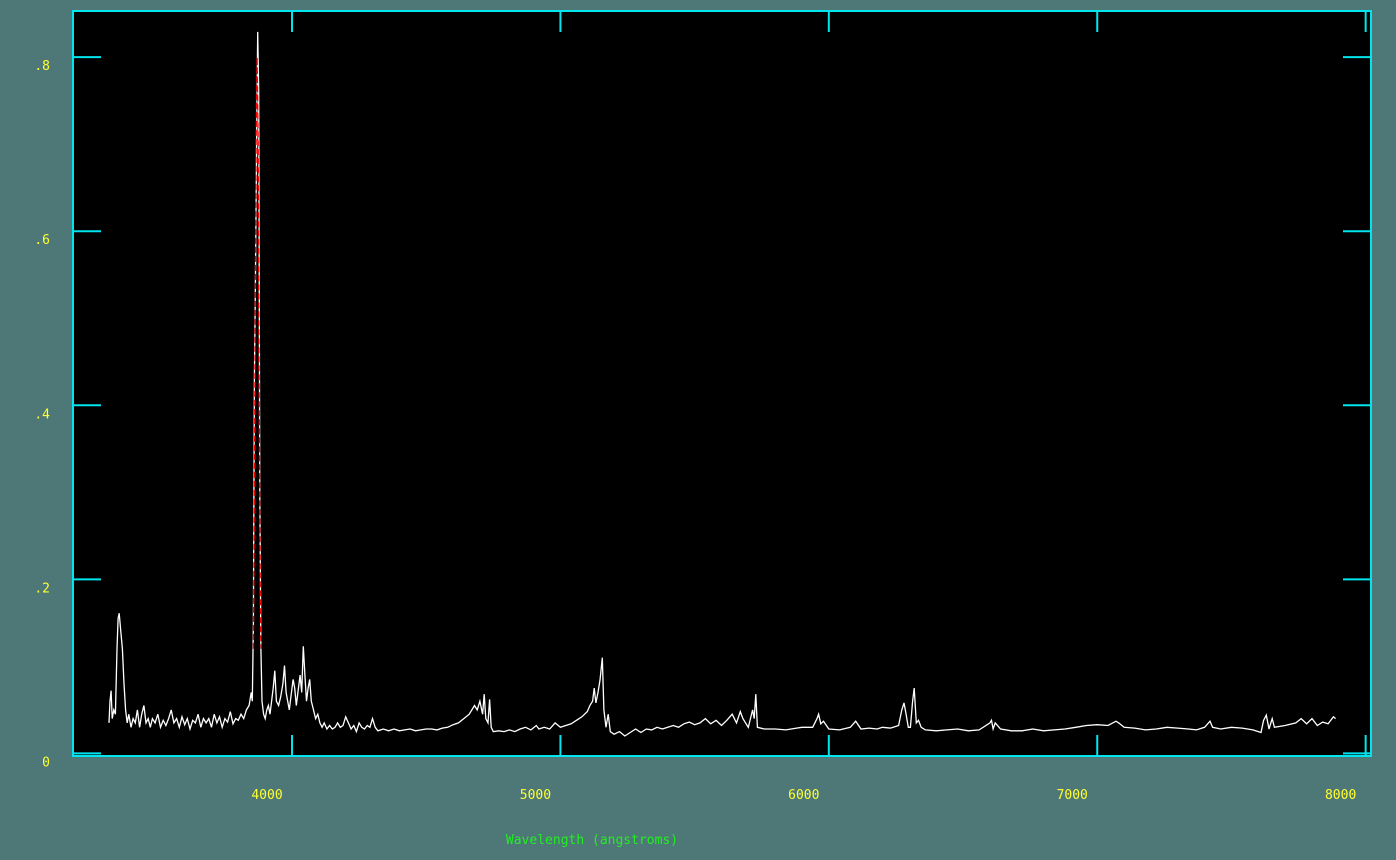 The width and height of the screenshot is (1396, 860). I want to click on y-tick-label: .8, so click(42, 66).